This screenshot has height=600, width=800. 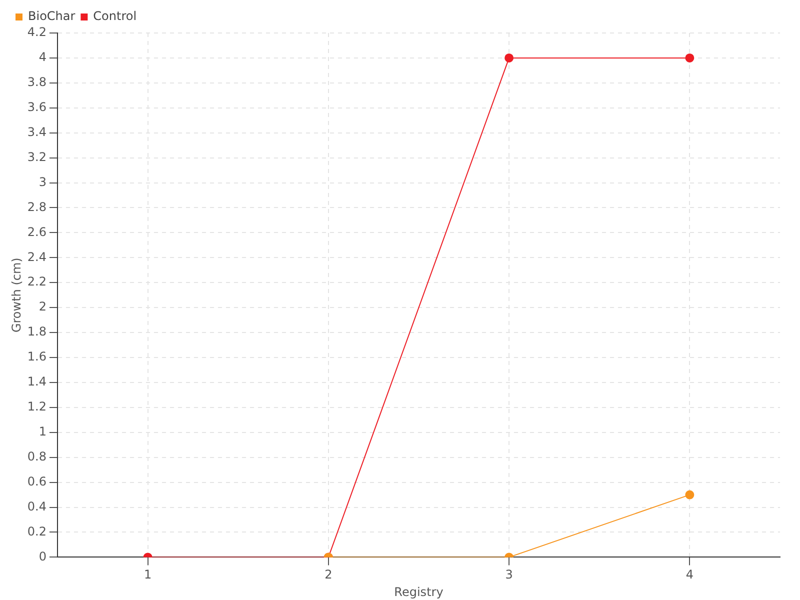 What do you see at coordinates (42, 181) in the screenshot?
I see `y-tick-label: 3` at bounding box center [42, 181].